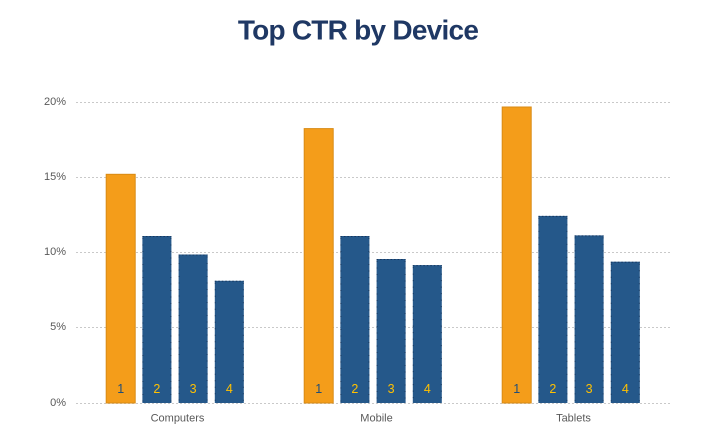  I want to click on svg-text: Tablets, so click(573, 418).